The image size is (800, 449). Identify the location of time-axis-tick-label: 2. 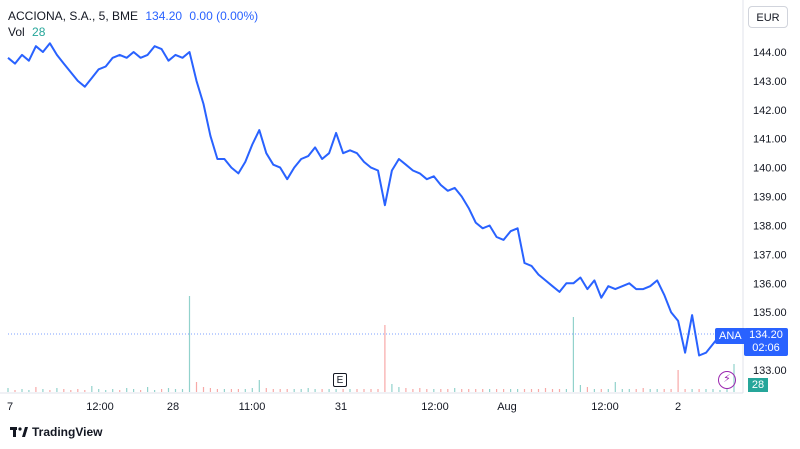
(678, 407).